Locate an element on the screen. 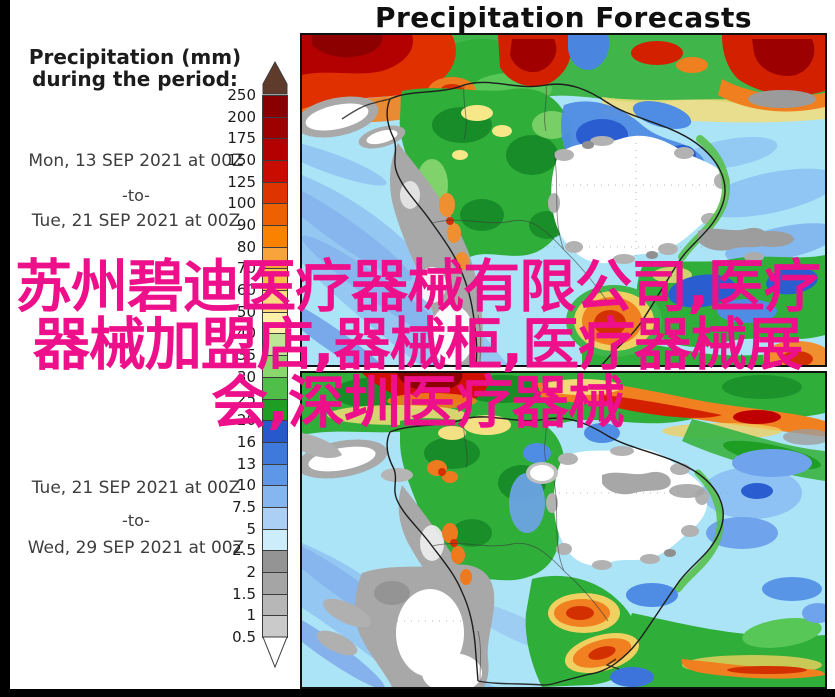 The width and height of the screenshot is (835, 697). colorbar-label: 0.5 is located at coordinates (244, 637).